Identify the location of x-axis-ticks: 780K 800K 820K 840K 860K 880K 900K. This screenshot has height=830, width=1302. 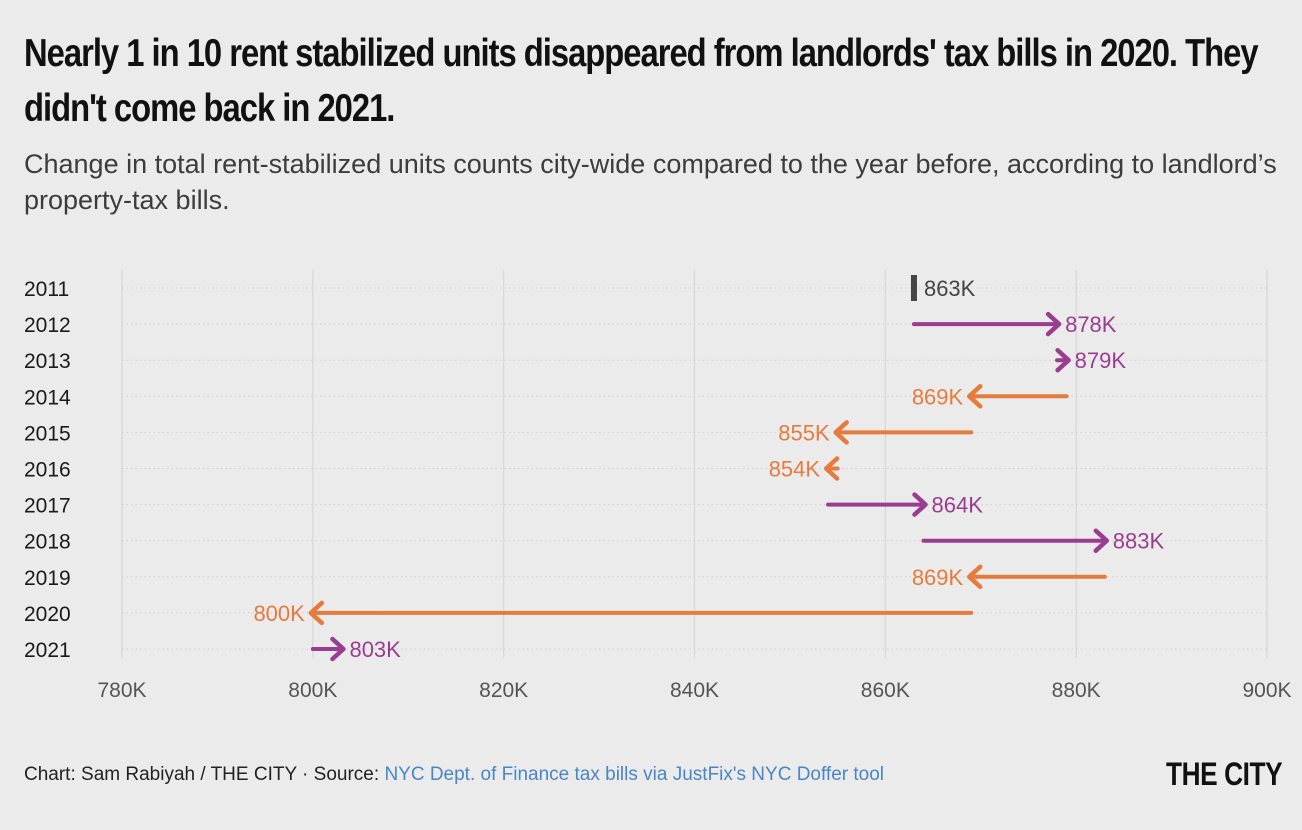
(694, 690).